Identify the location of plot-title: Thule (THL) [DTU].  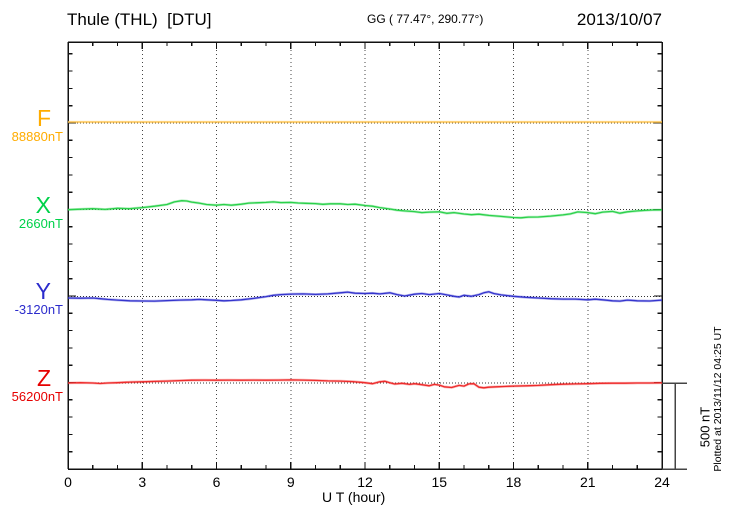
(139, 19).